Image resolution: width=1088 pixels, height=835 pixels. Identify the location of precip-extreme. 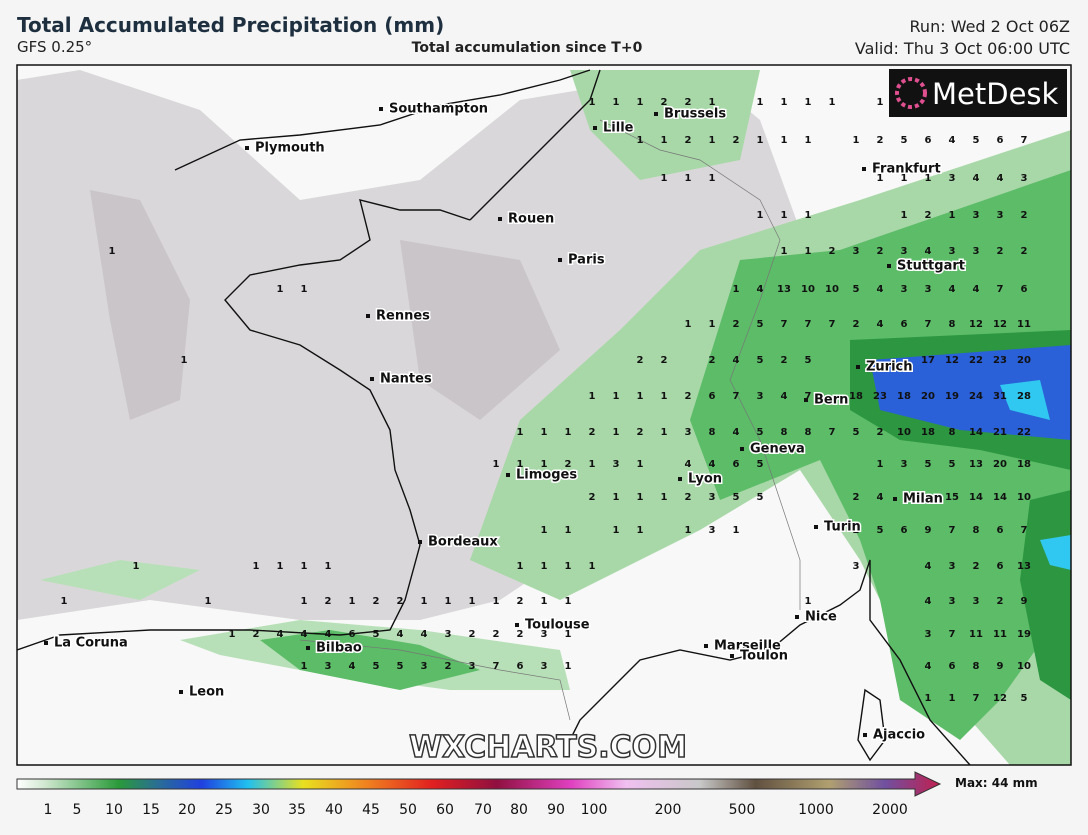
(1035, 475).